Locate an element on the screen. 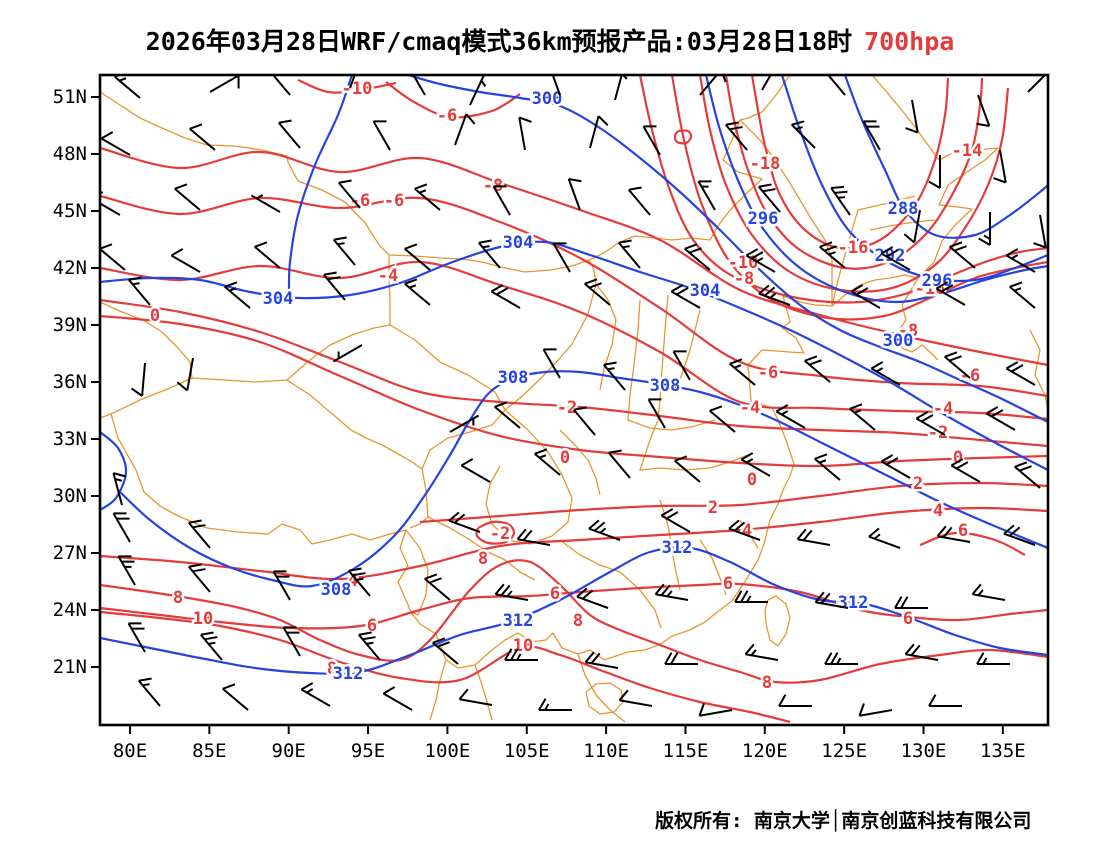 The image size is (1100, 850). temperature-contours-line--16 is located at coordinates (854, 172).